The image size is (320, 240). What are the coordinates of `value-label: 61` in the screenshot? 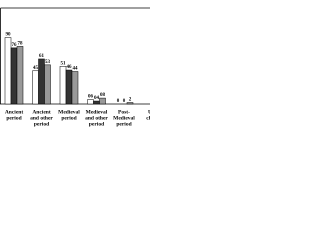 It's located at (42, 56).